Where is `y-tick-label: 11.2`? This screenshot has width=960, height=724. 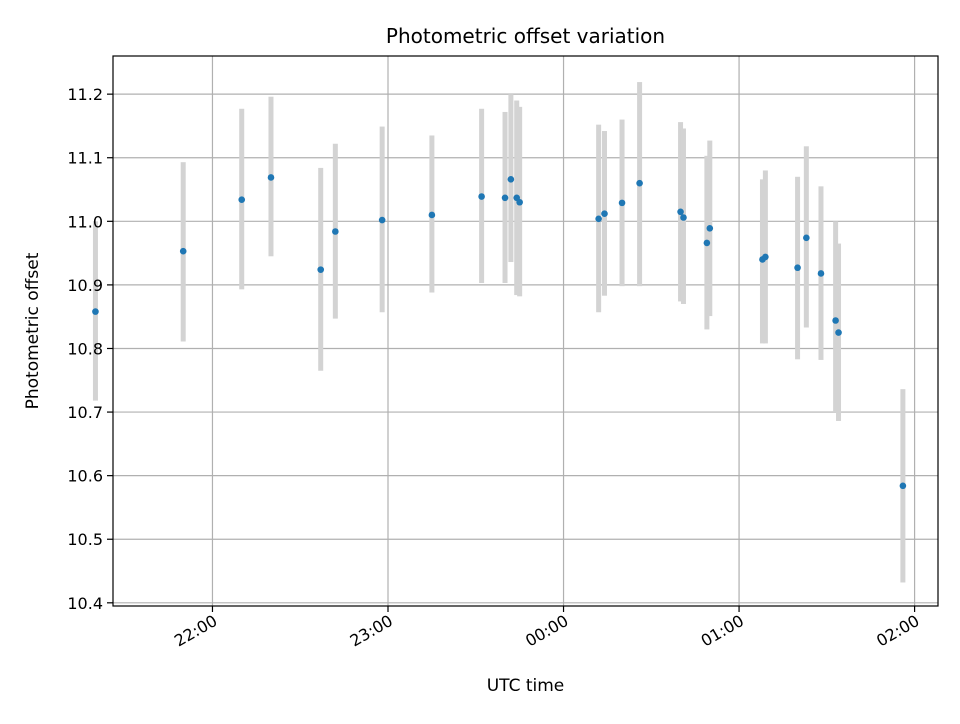
y-tick-label: 11.2 is located at coordinates (85, 94).